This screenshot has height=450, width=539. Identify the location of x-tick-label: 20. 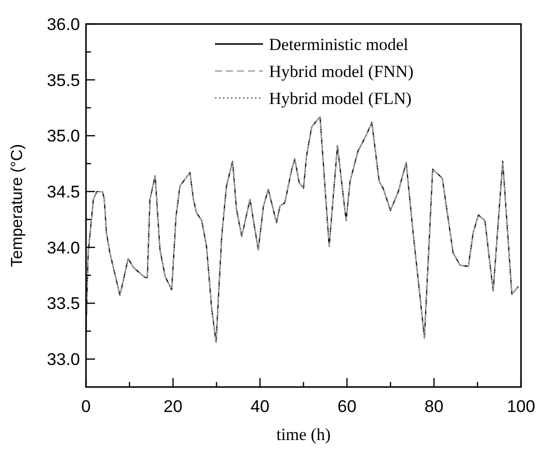
(173, 406).